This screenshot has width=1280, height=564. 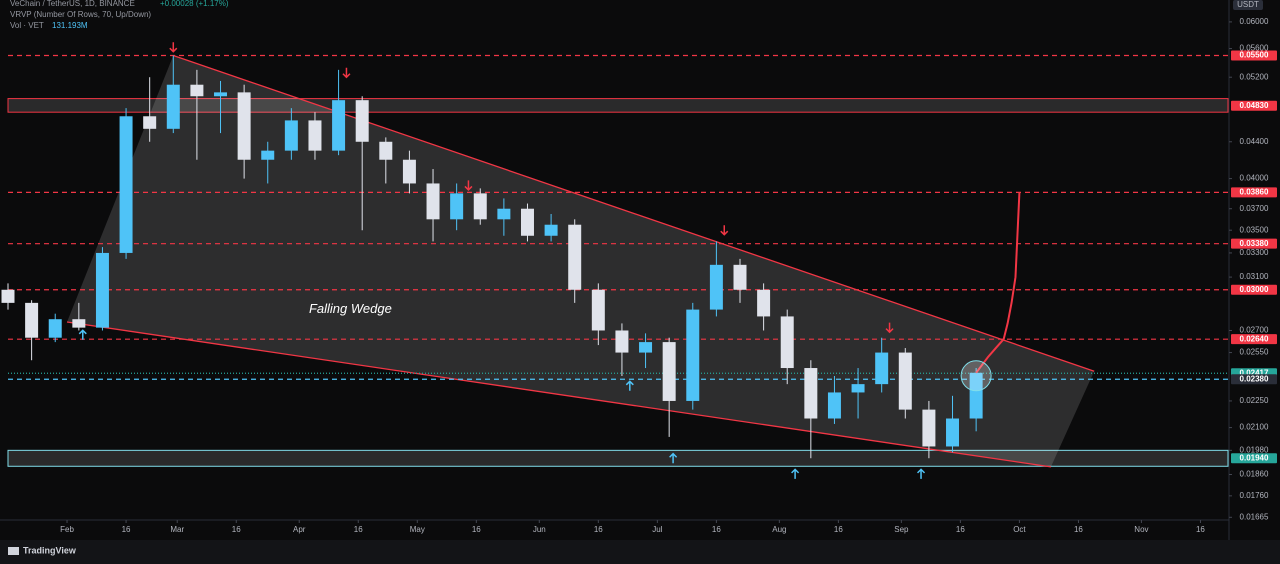 What do you see at coordinates (1254, 229) in the screenshot?
I see `y-tick-label: 0.03500` at bounding box center [1254, 229].